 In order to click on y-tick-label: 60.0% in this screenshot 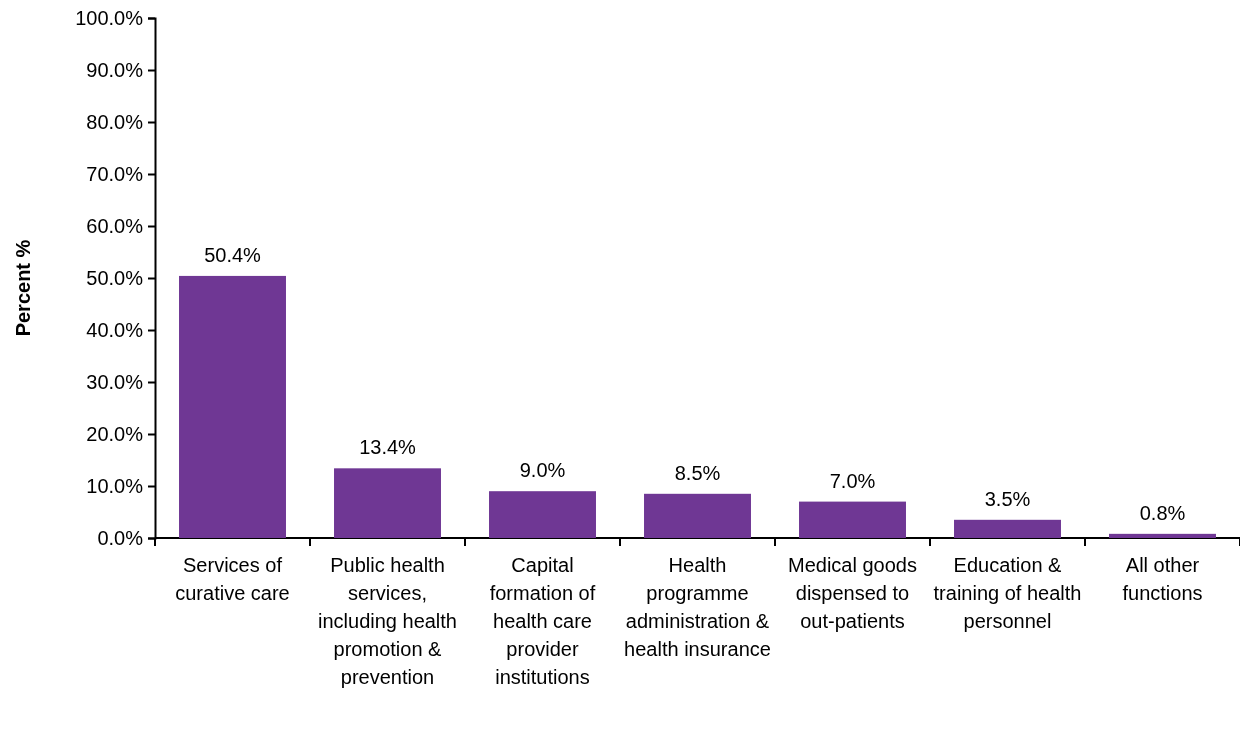, I will do `click(115, 225)`.